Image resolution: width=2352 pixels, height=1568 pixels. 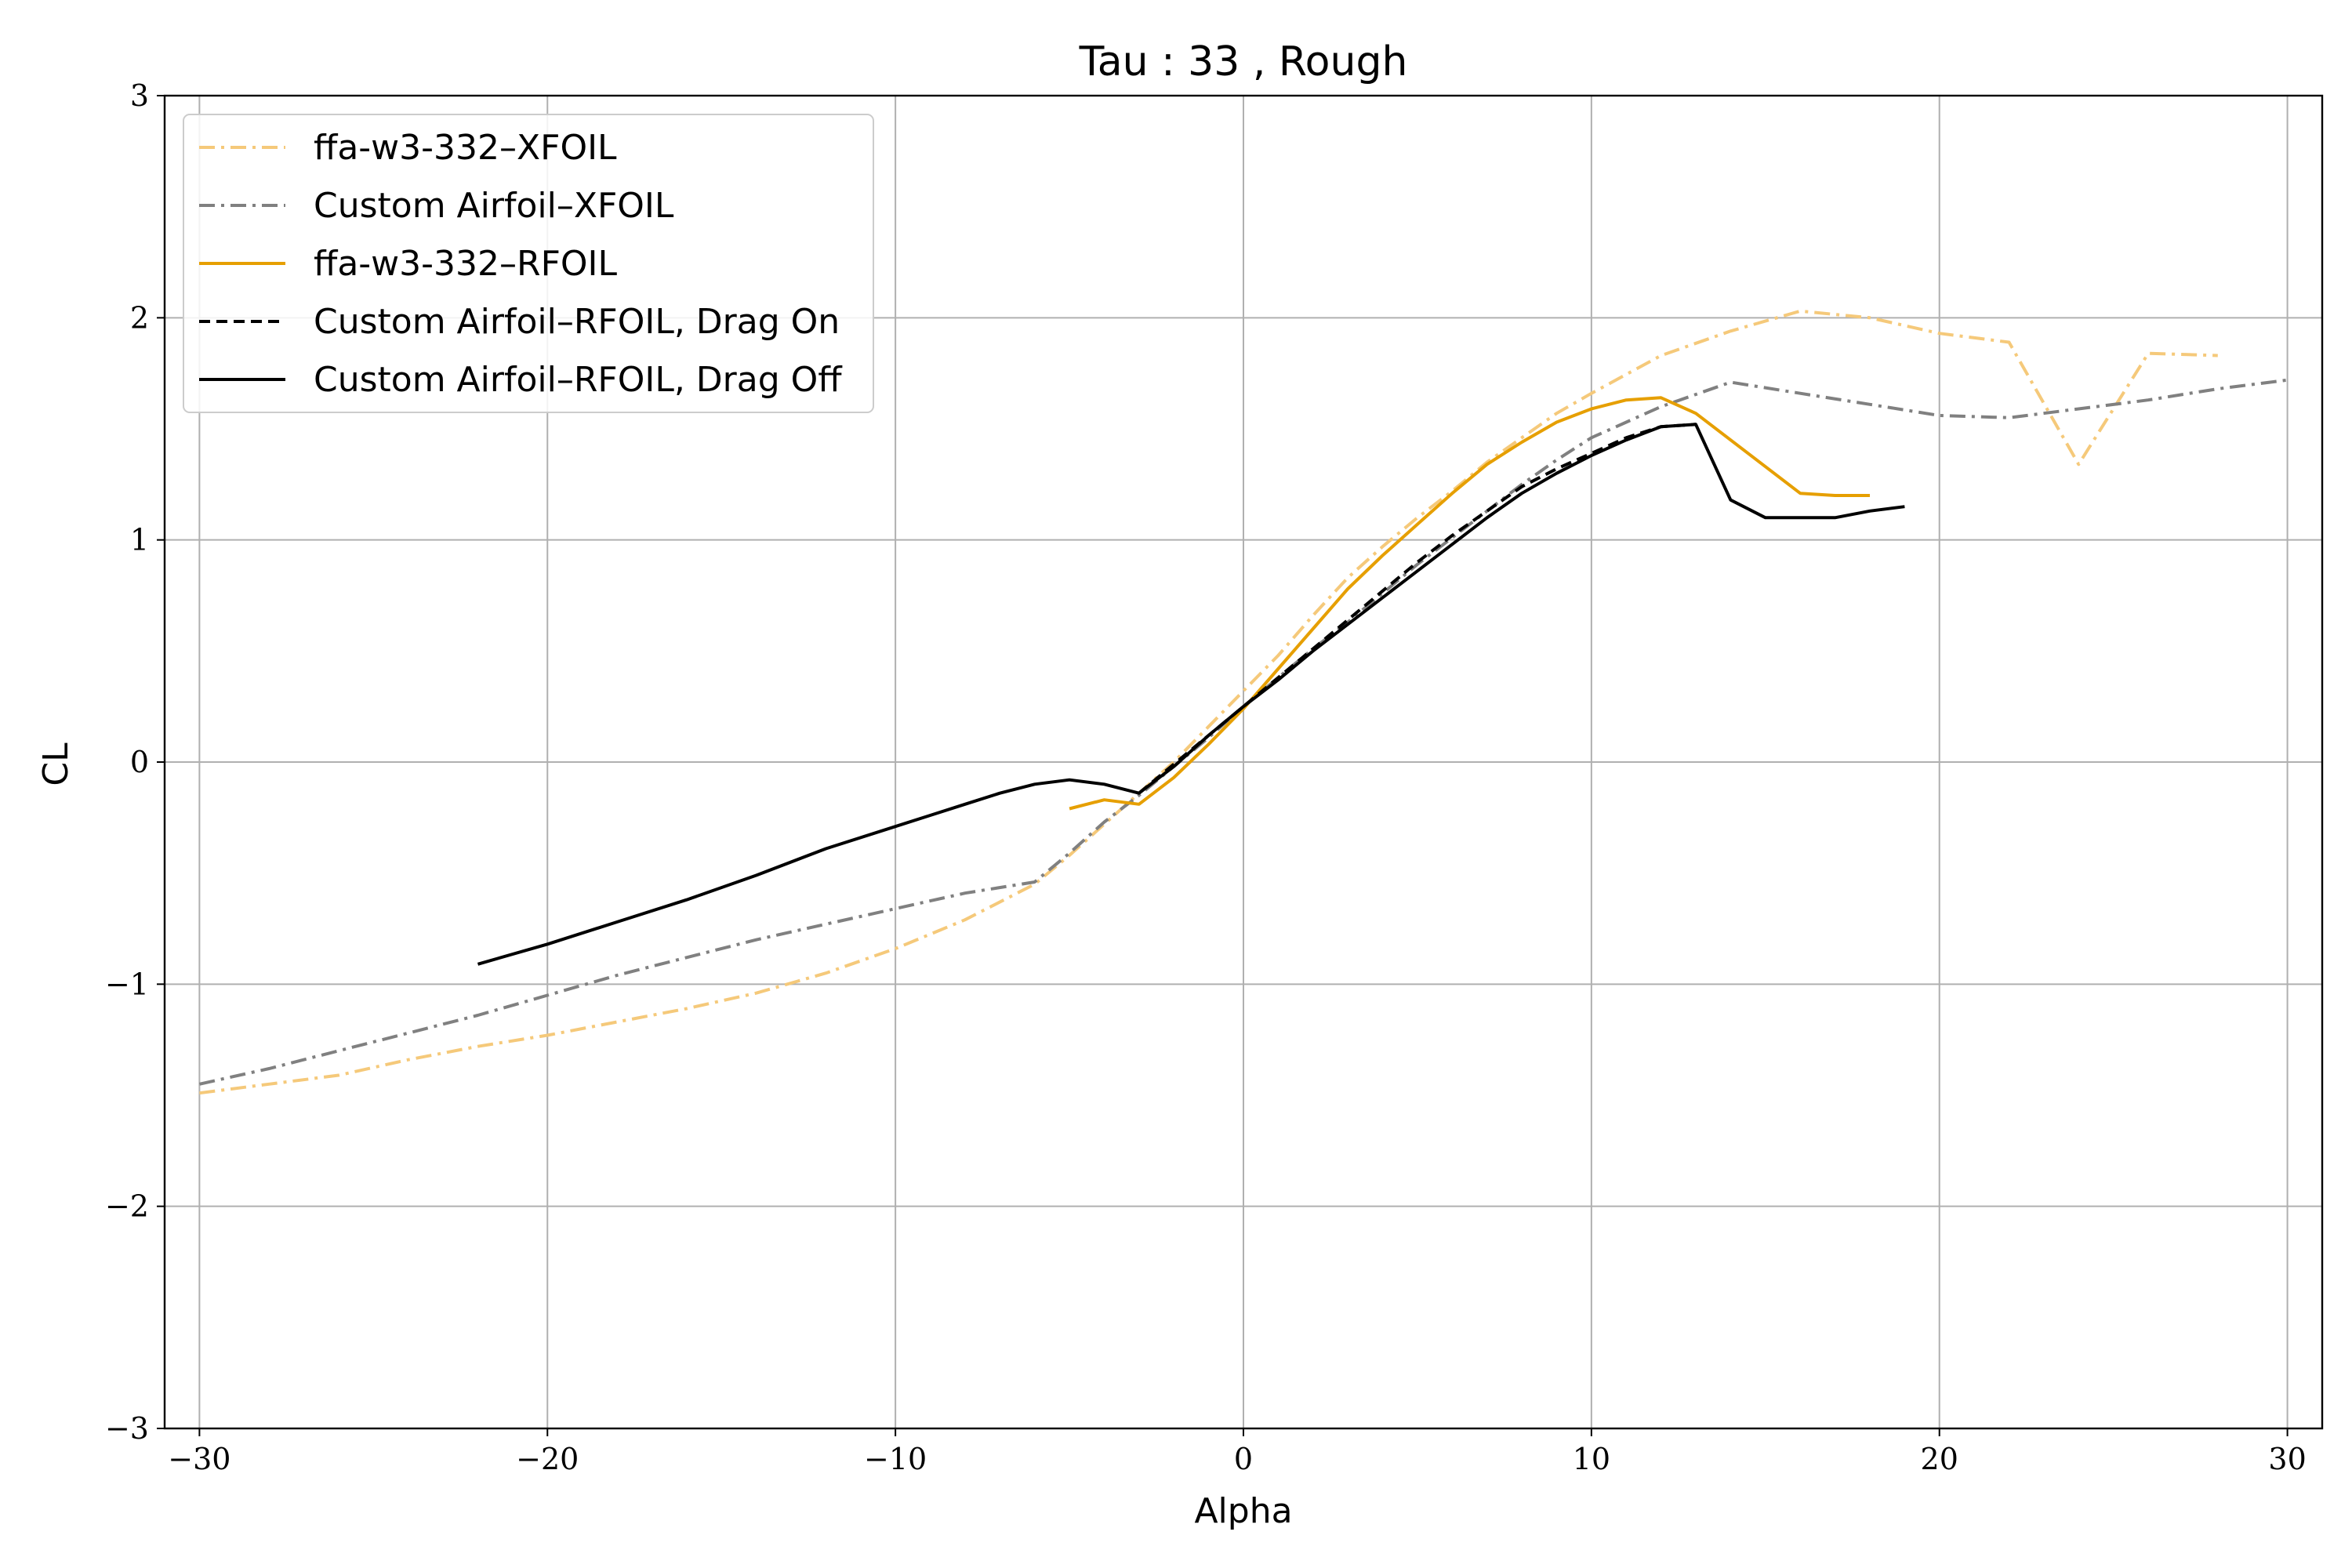 What do you see at coordinates (465, 148) in the screenshot?
I see `legend-label-1: ffa-w3-332–XFOIL` at bounding box center [465, 148].